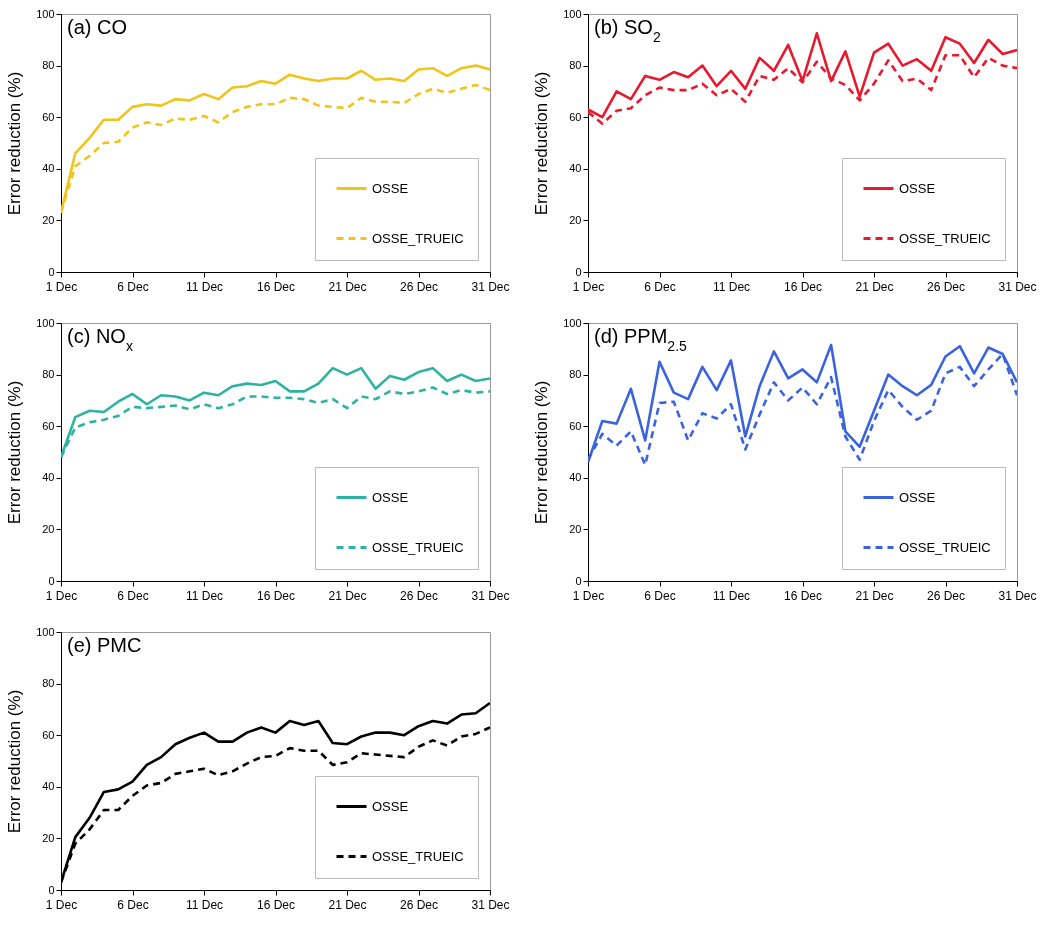 Image resolution: width=1051 pixels, height=927 pixels. I want to click on chart-title: (a) CO, so click(97, 27).